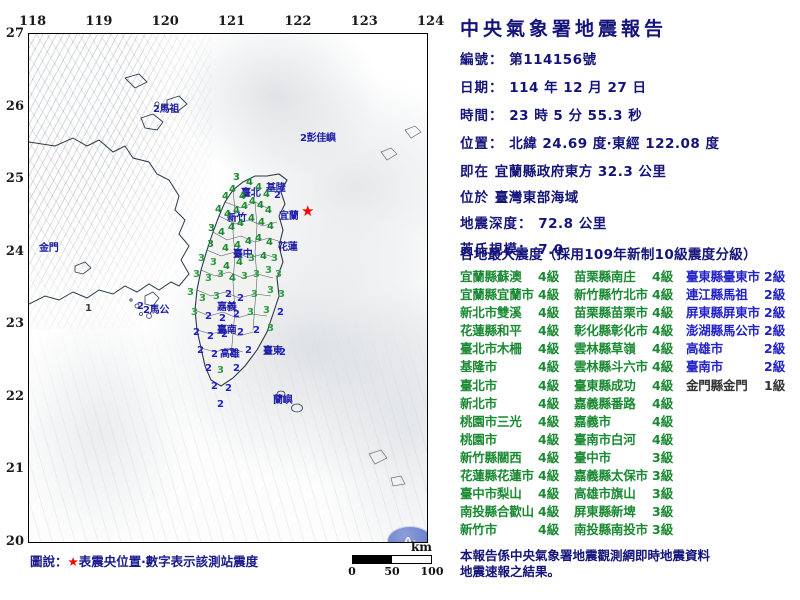 This screenshot has height=600, width=800. Describe the element at coordinates (497, 476) in the screenshot. I see `intensity-location-name: 花蓮縣花蓮市` at that location.